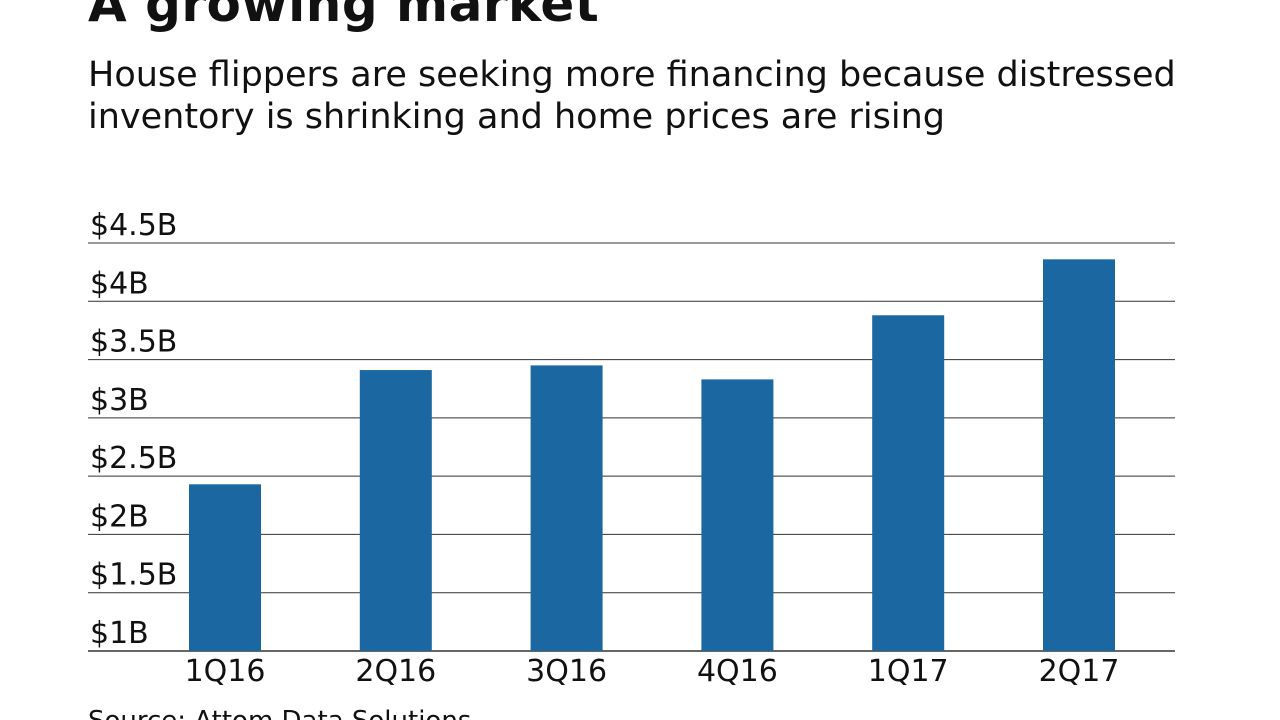 The height and width of the screenshot is (720, 1280). I want to click on bar-1q16, so click(225, 567).